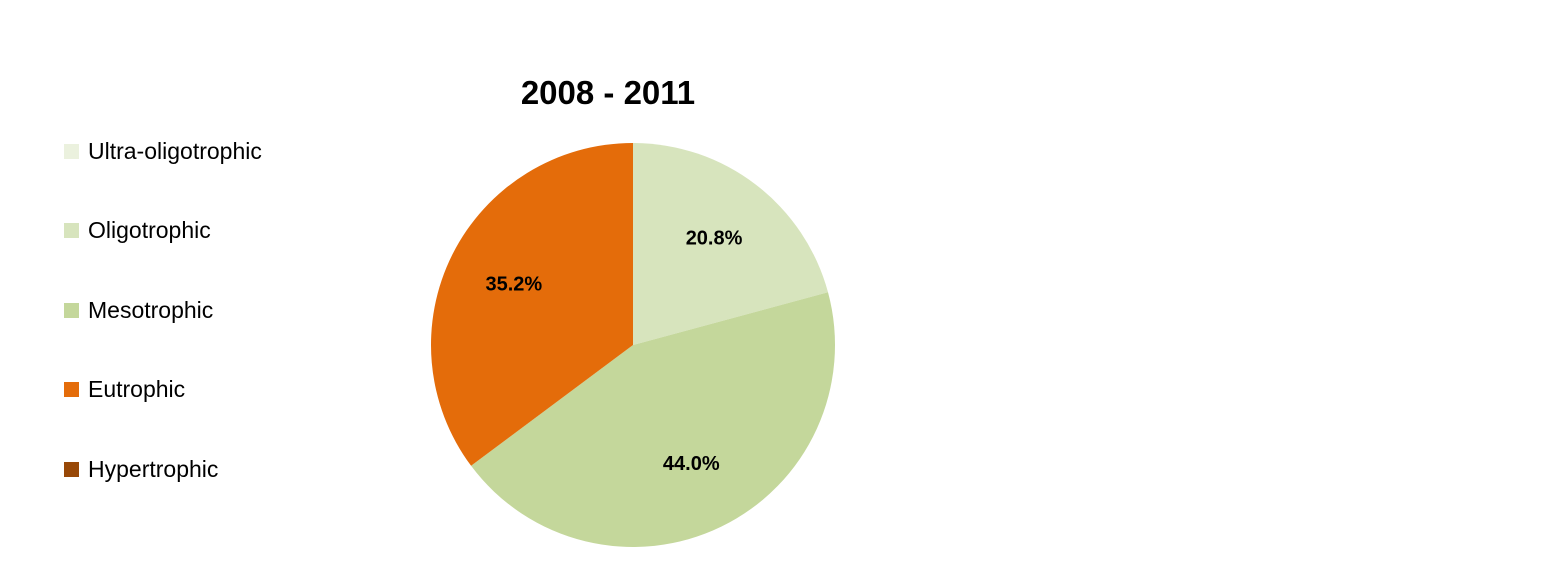 This screenshot has height=578, width=1544. I want to click on chart-title: 2008 - 2011, so click(608, 92).